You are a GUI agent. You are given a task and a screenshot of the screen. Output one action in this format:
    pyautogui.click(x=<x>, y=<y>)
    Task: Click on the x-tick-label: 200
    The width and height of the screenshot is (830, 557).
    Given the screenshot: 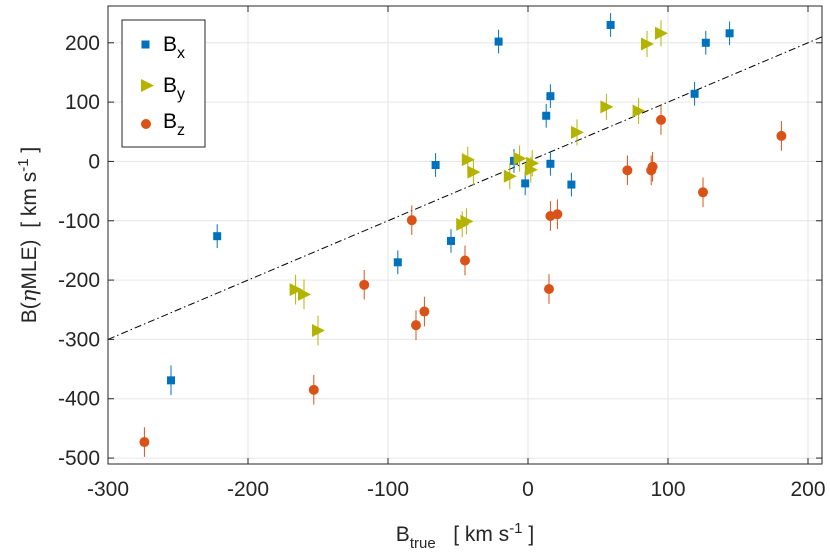 What is the action you would take?
    pyautogui.click(x=807, y=489)
    